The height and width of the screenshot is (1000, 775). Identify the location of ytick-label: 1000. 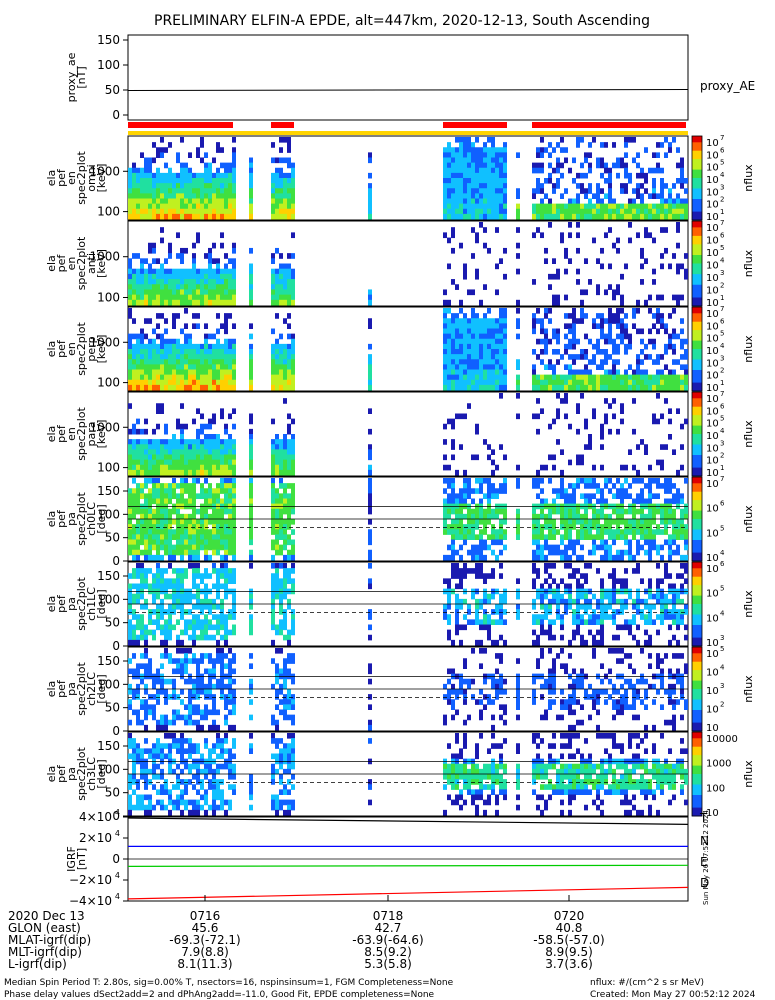
(104, 171).